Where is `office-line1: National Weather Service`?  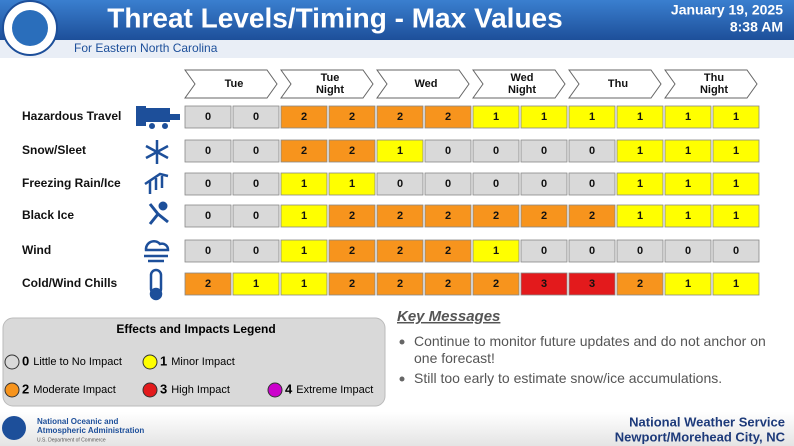 office-line1: National Weather Service is located at coordinates (707, 421).